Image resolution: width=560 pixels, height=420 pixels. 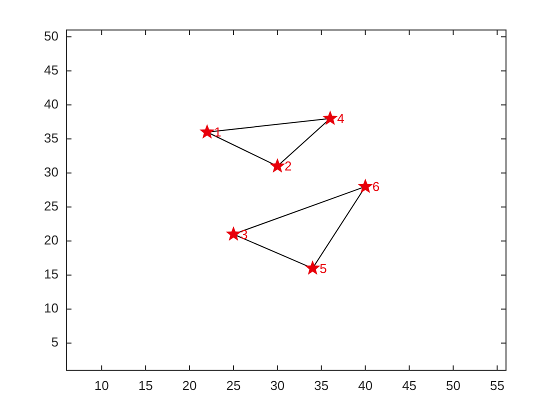 I want to click on y-tick-label: 35, so click(x=51, y=138).